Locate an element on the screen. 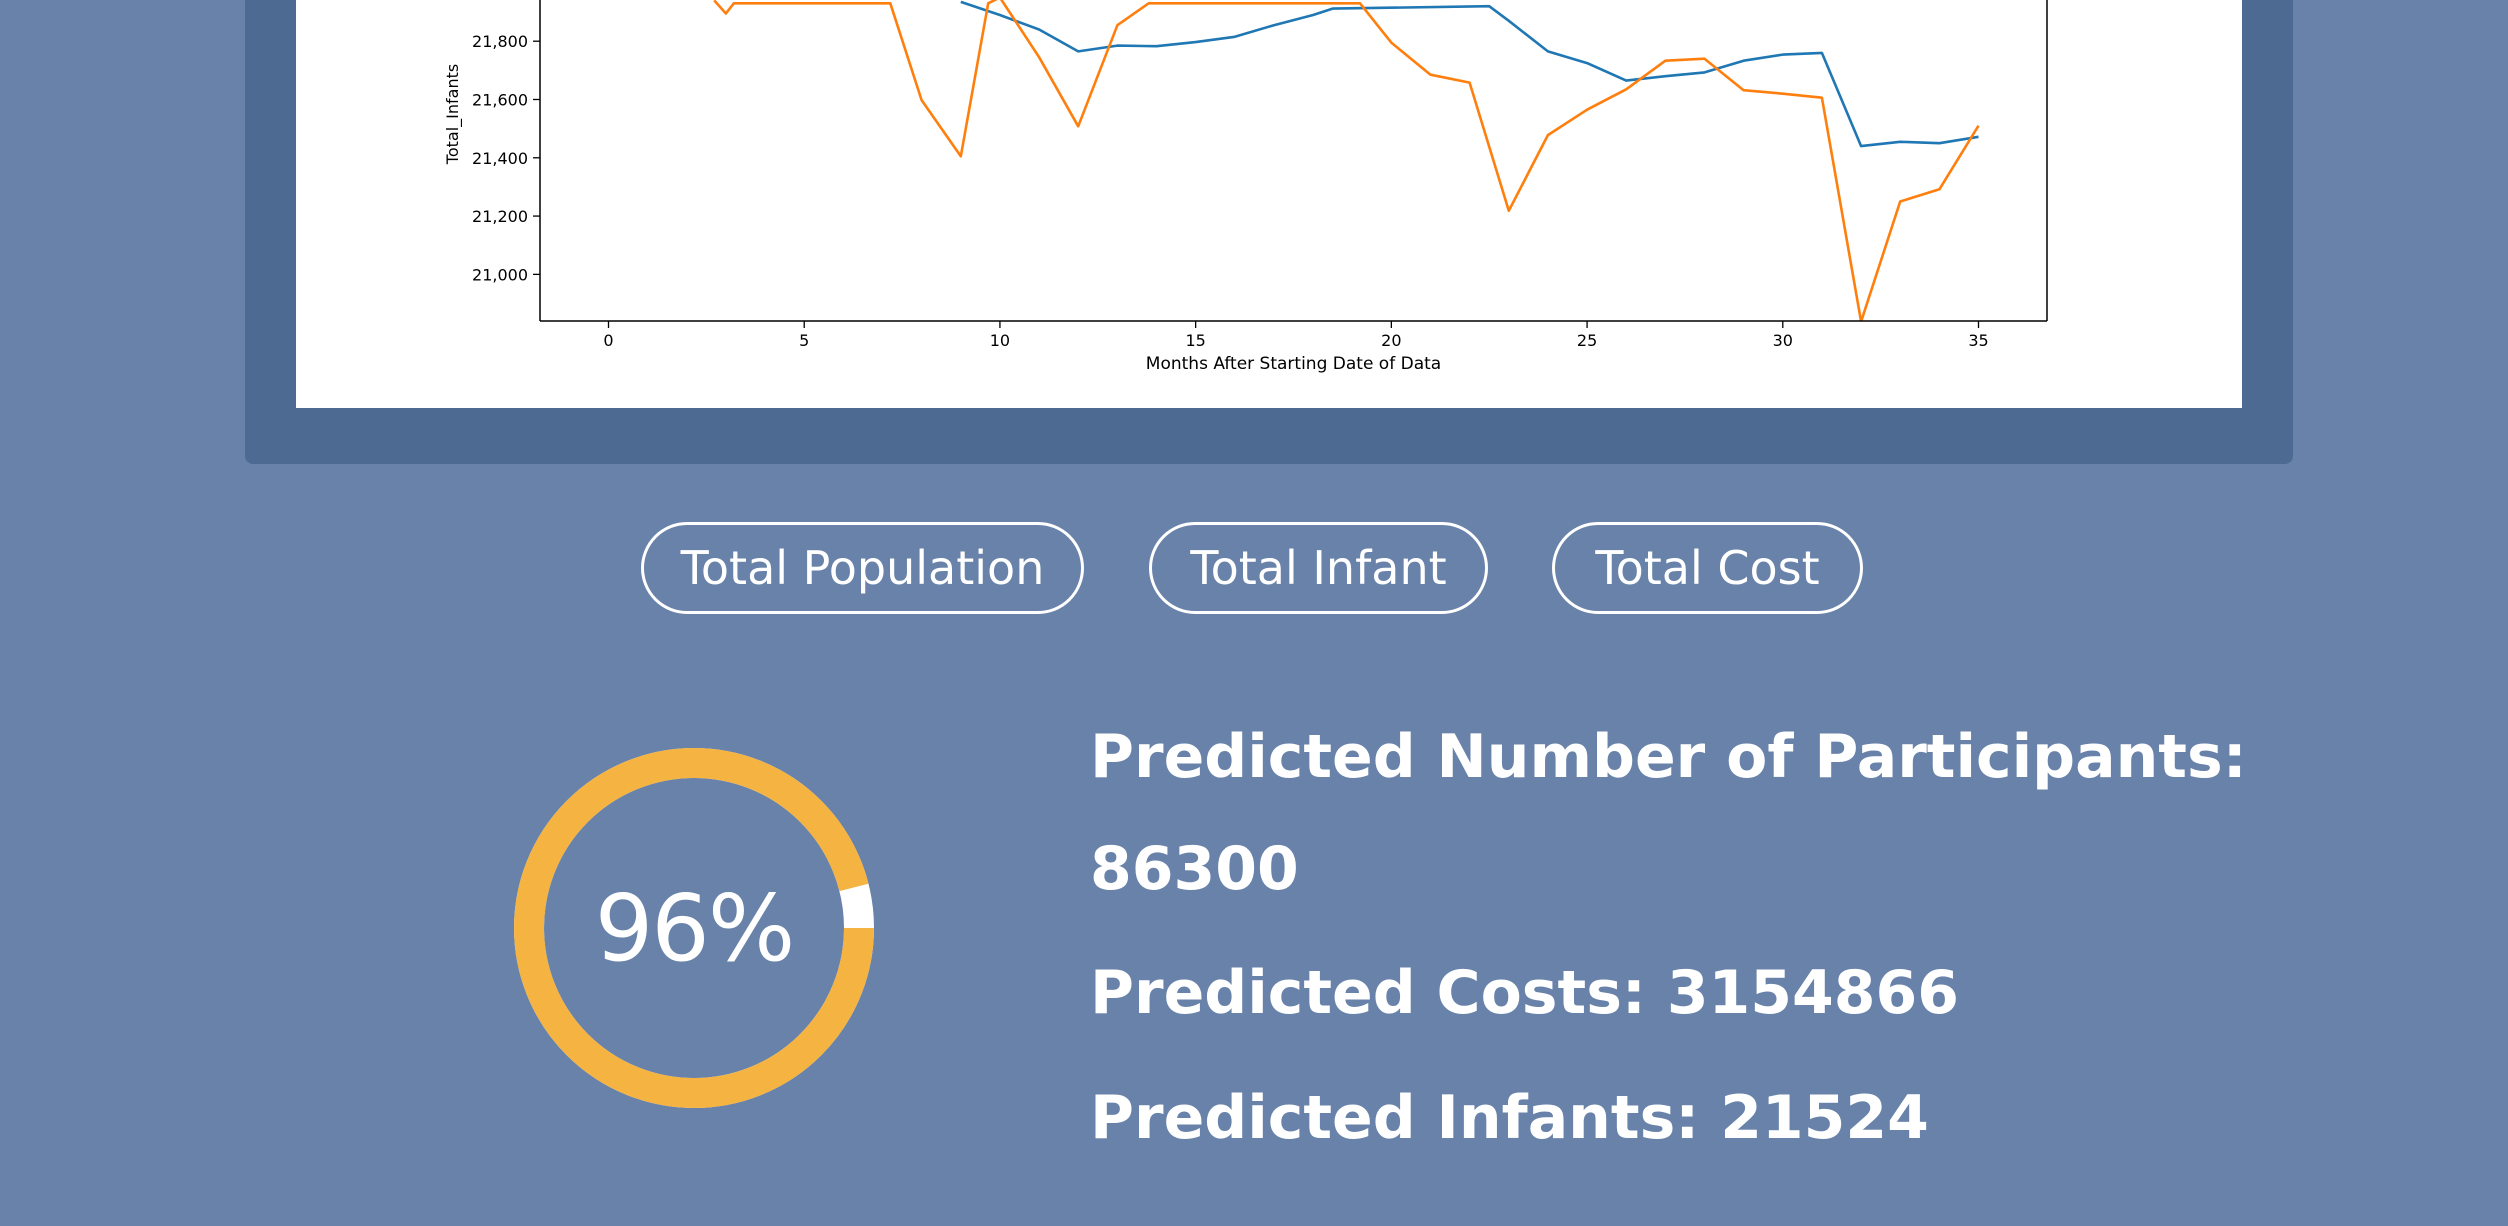 The image size is (2508, 1226). gauge-progress-arc is located at coordinates (694, 928).